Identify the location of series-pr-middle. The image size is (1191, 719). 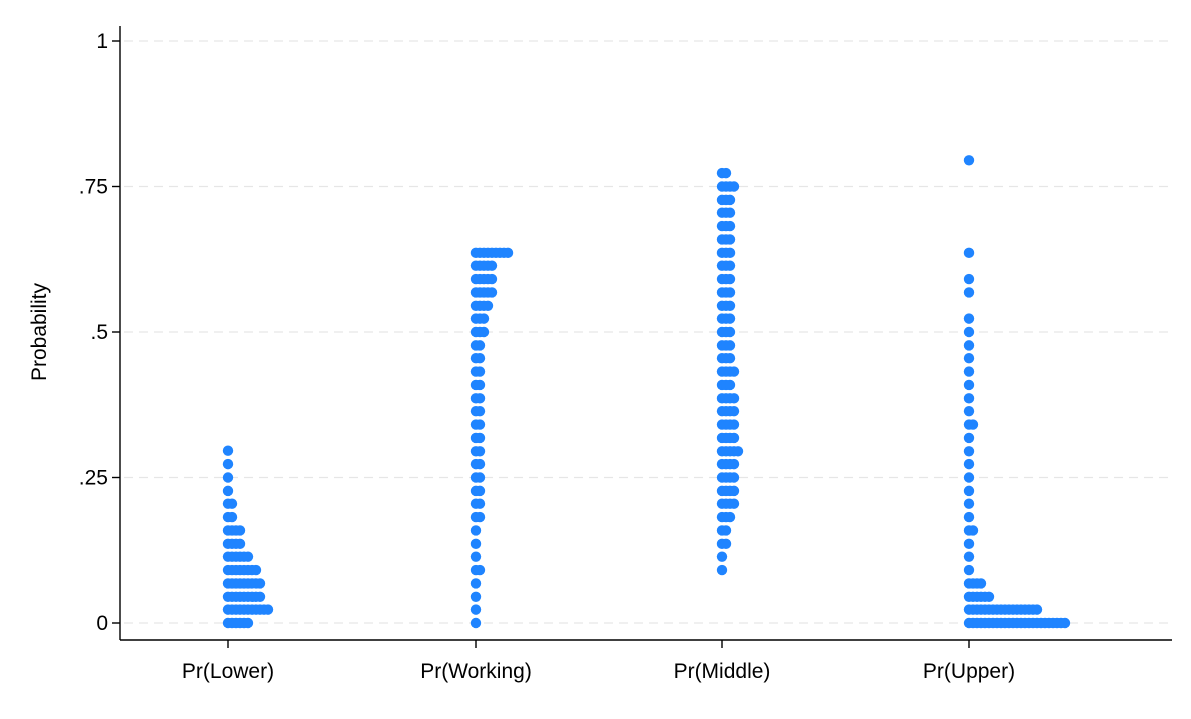
(730, 371).